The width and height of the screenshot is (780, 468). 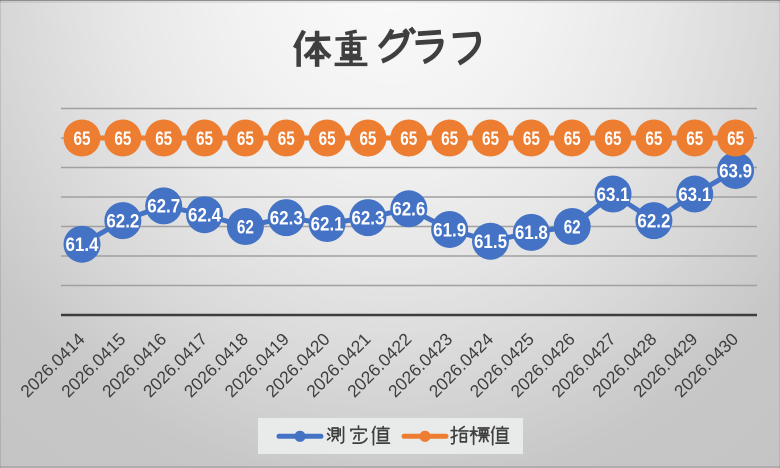 What do you see at coordinates (449, 230) in the screenshot?
I see `svg-text: 61.9` at bounding box center [449, 230].